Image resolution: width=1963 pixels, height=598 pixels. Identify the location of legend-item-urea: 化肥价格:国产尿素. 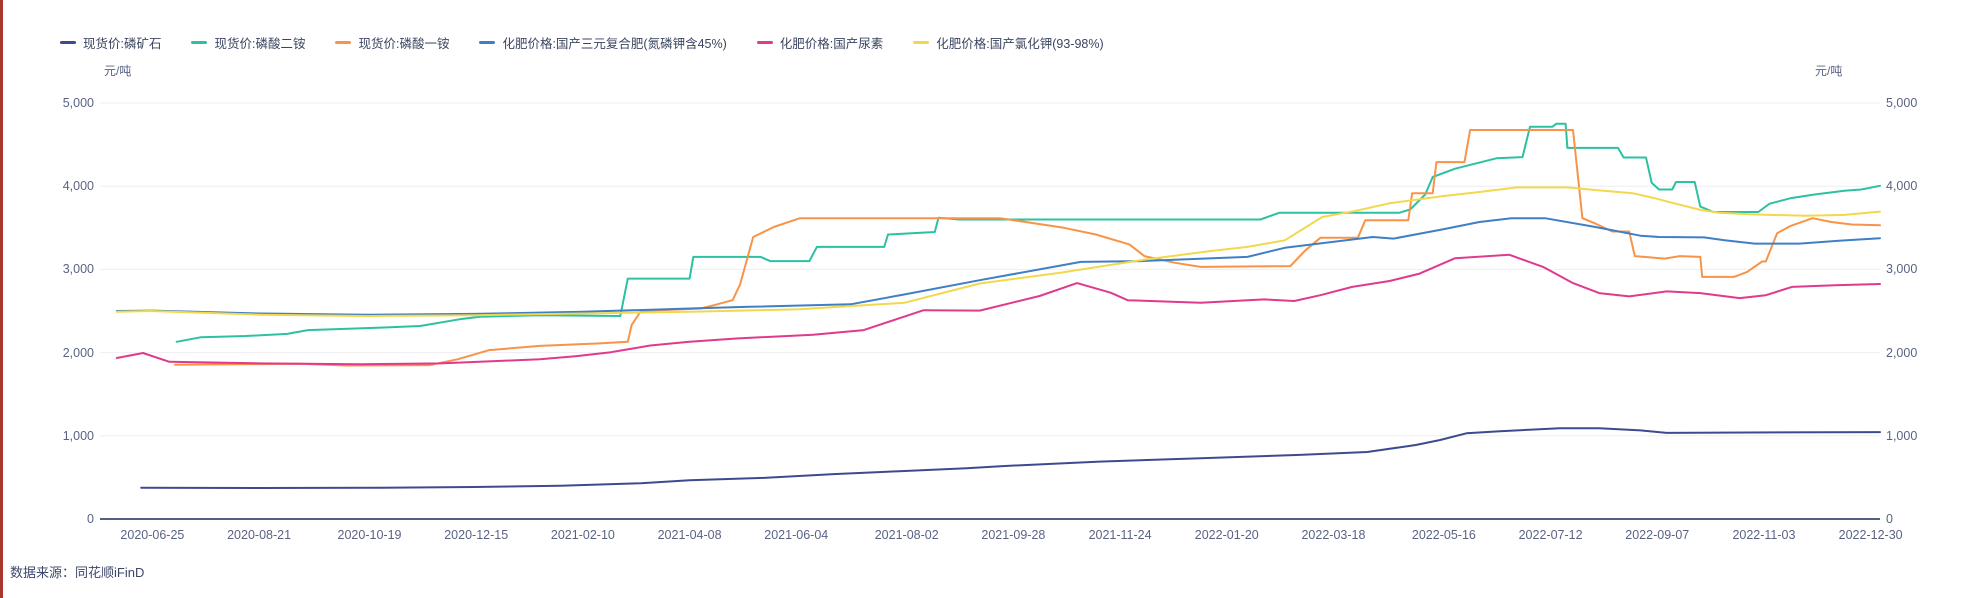
(820, 42).